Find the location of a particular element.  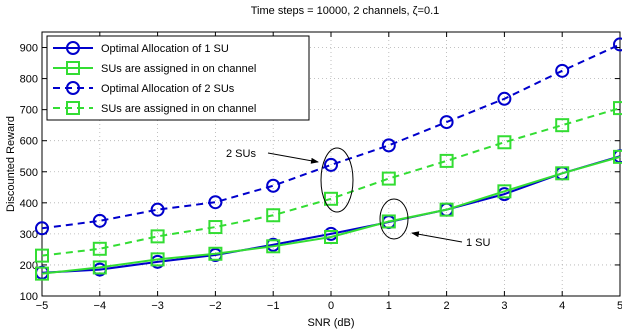

legend-label: Optimal Allocation of 1 SU is located at coordinates (165, 49).